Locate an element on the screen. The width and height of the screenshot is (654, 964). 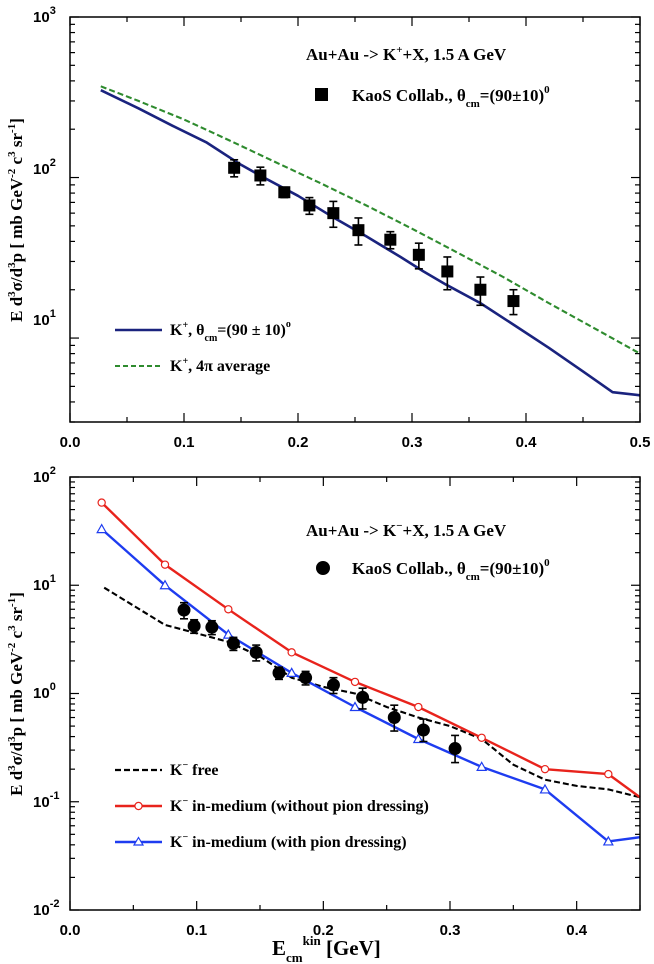
bot-ytick-100: 10² is located at coordinates (44, 475).